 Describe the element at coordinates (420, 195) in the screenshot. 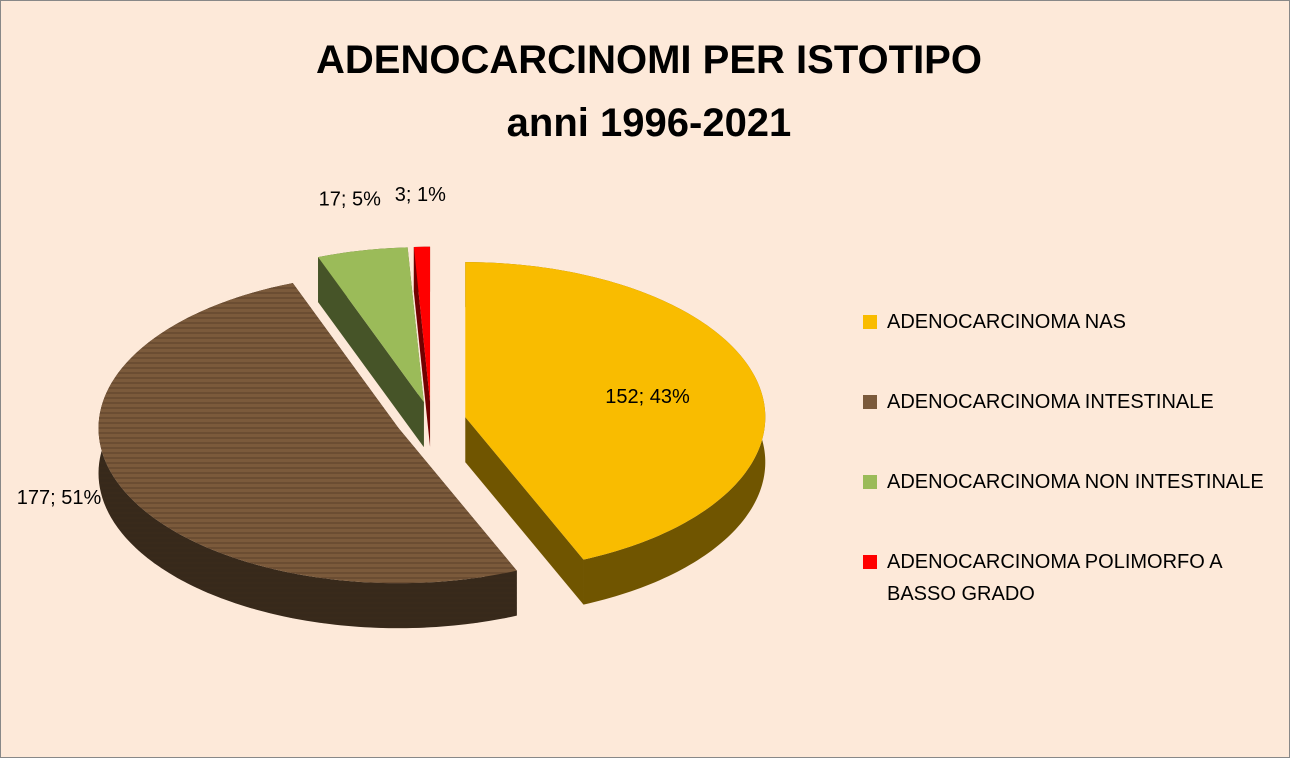

I see `data-label: 3; 1%` at that location.